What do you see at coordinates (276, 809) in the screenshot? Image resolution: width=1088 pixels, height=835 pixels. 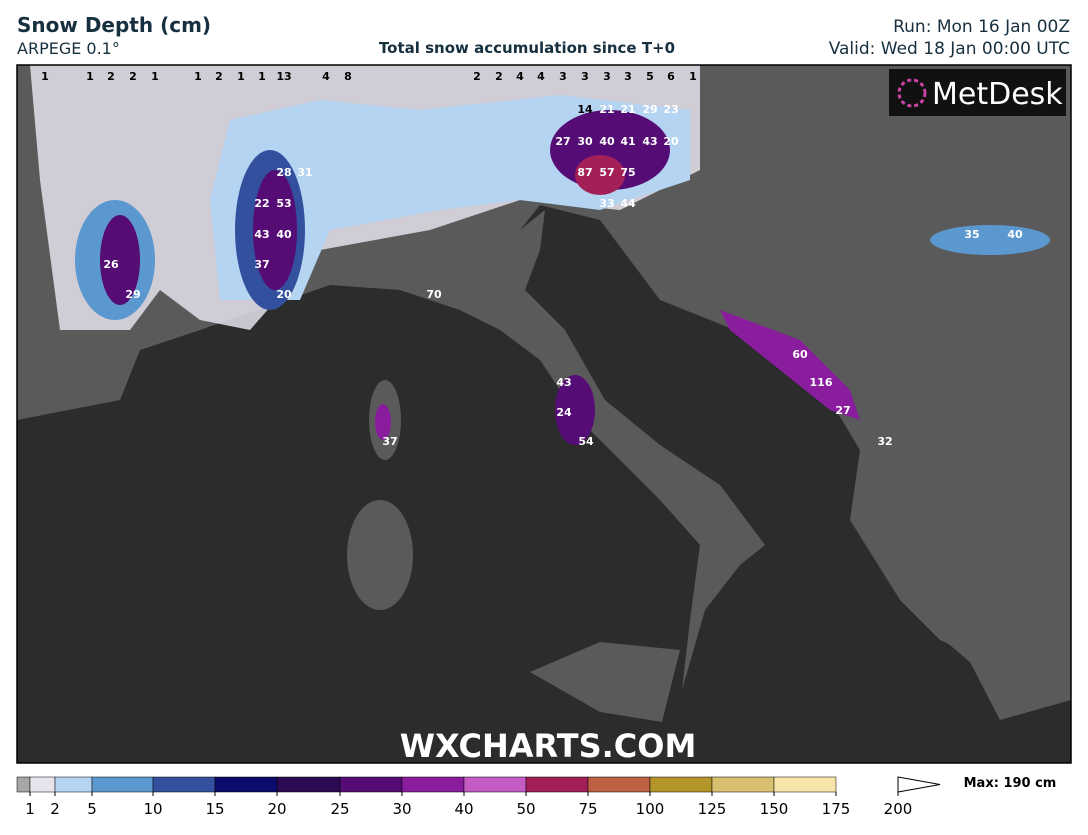 I see `colorbar-tick-label: 20` at bounding box center [276, 809].